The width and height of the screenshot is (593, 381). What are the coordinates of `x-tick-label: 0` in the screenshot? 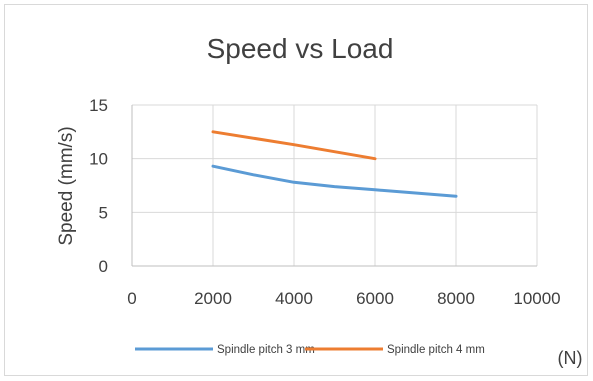 It's located at (131, 298).